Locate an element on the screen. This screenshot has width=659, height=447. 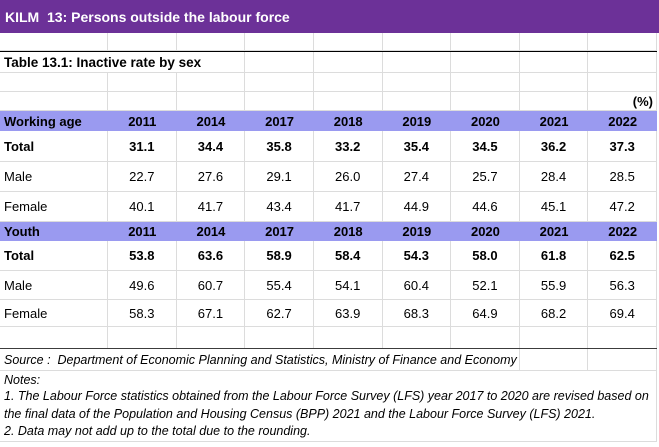
value-cell: 55.9 is located at coordinates (554, 285).